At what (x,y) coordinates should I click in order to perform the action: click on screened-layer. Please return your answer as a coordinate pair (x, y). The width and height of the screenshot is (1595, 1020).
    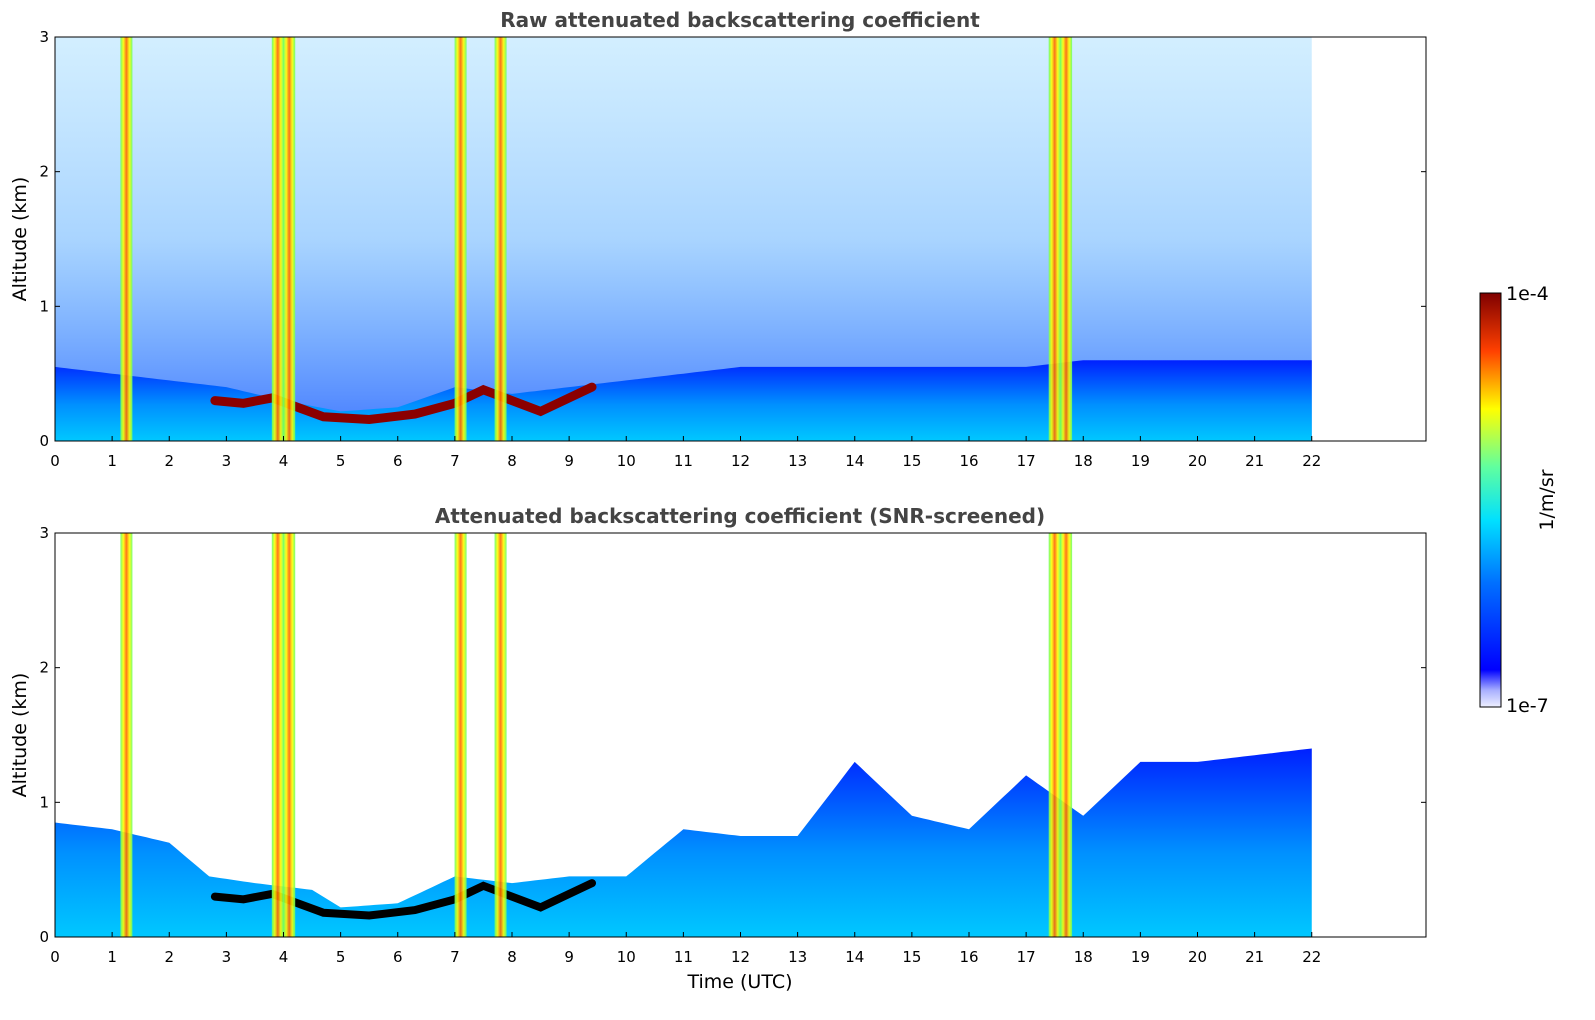
    Looking at the image, I should click on (683, 842).